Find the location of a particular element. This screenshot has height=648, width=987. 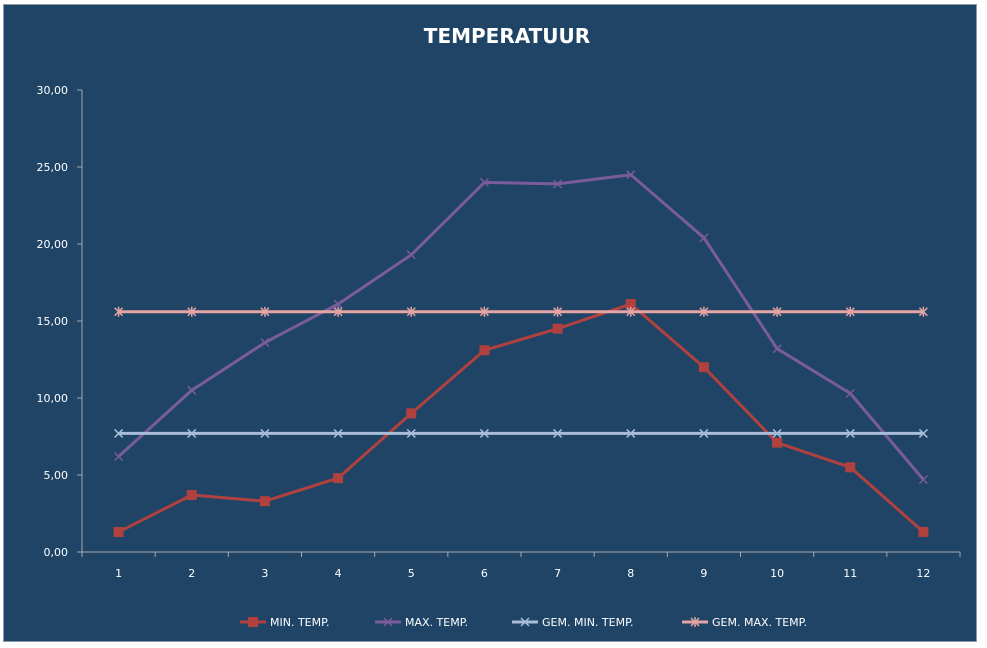

legend-item: GEM. MAX. TEMP. is located at coordinates (744, 622).